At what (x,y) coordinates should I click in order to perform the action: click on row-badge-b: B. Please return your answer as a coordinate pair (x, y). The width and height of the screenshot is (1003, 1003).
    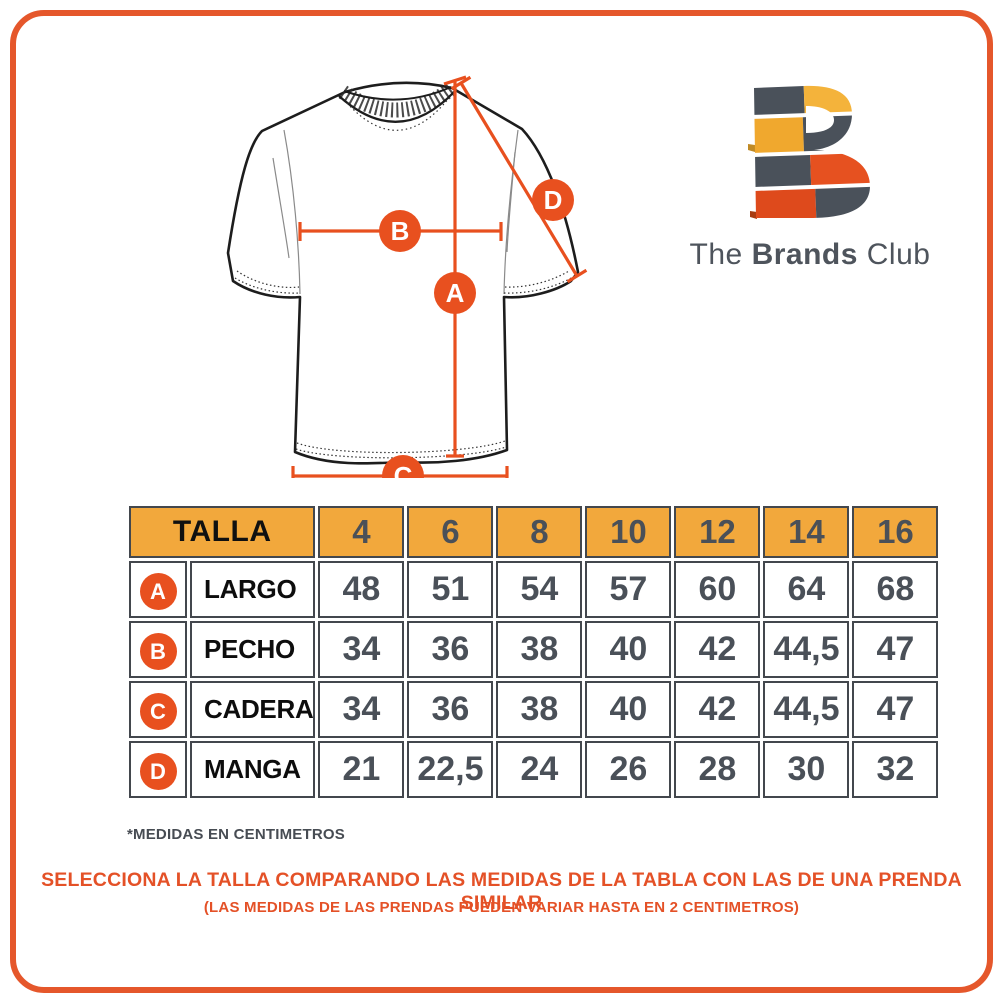
    Looking at the image, I should click on (158, 651).